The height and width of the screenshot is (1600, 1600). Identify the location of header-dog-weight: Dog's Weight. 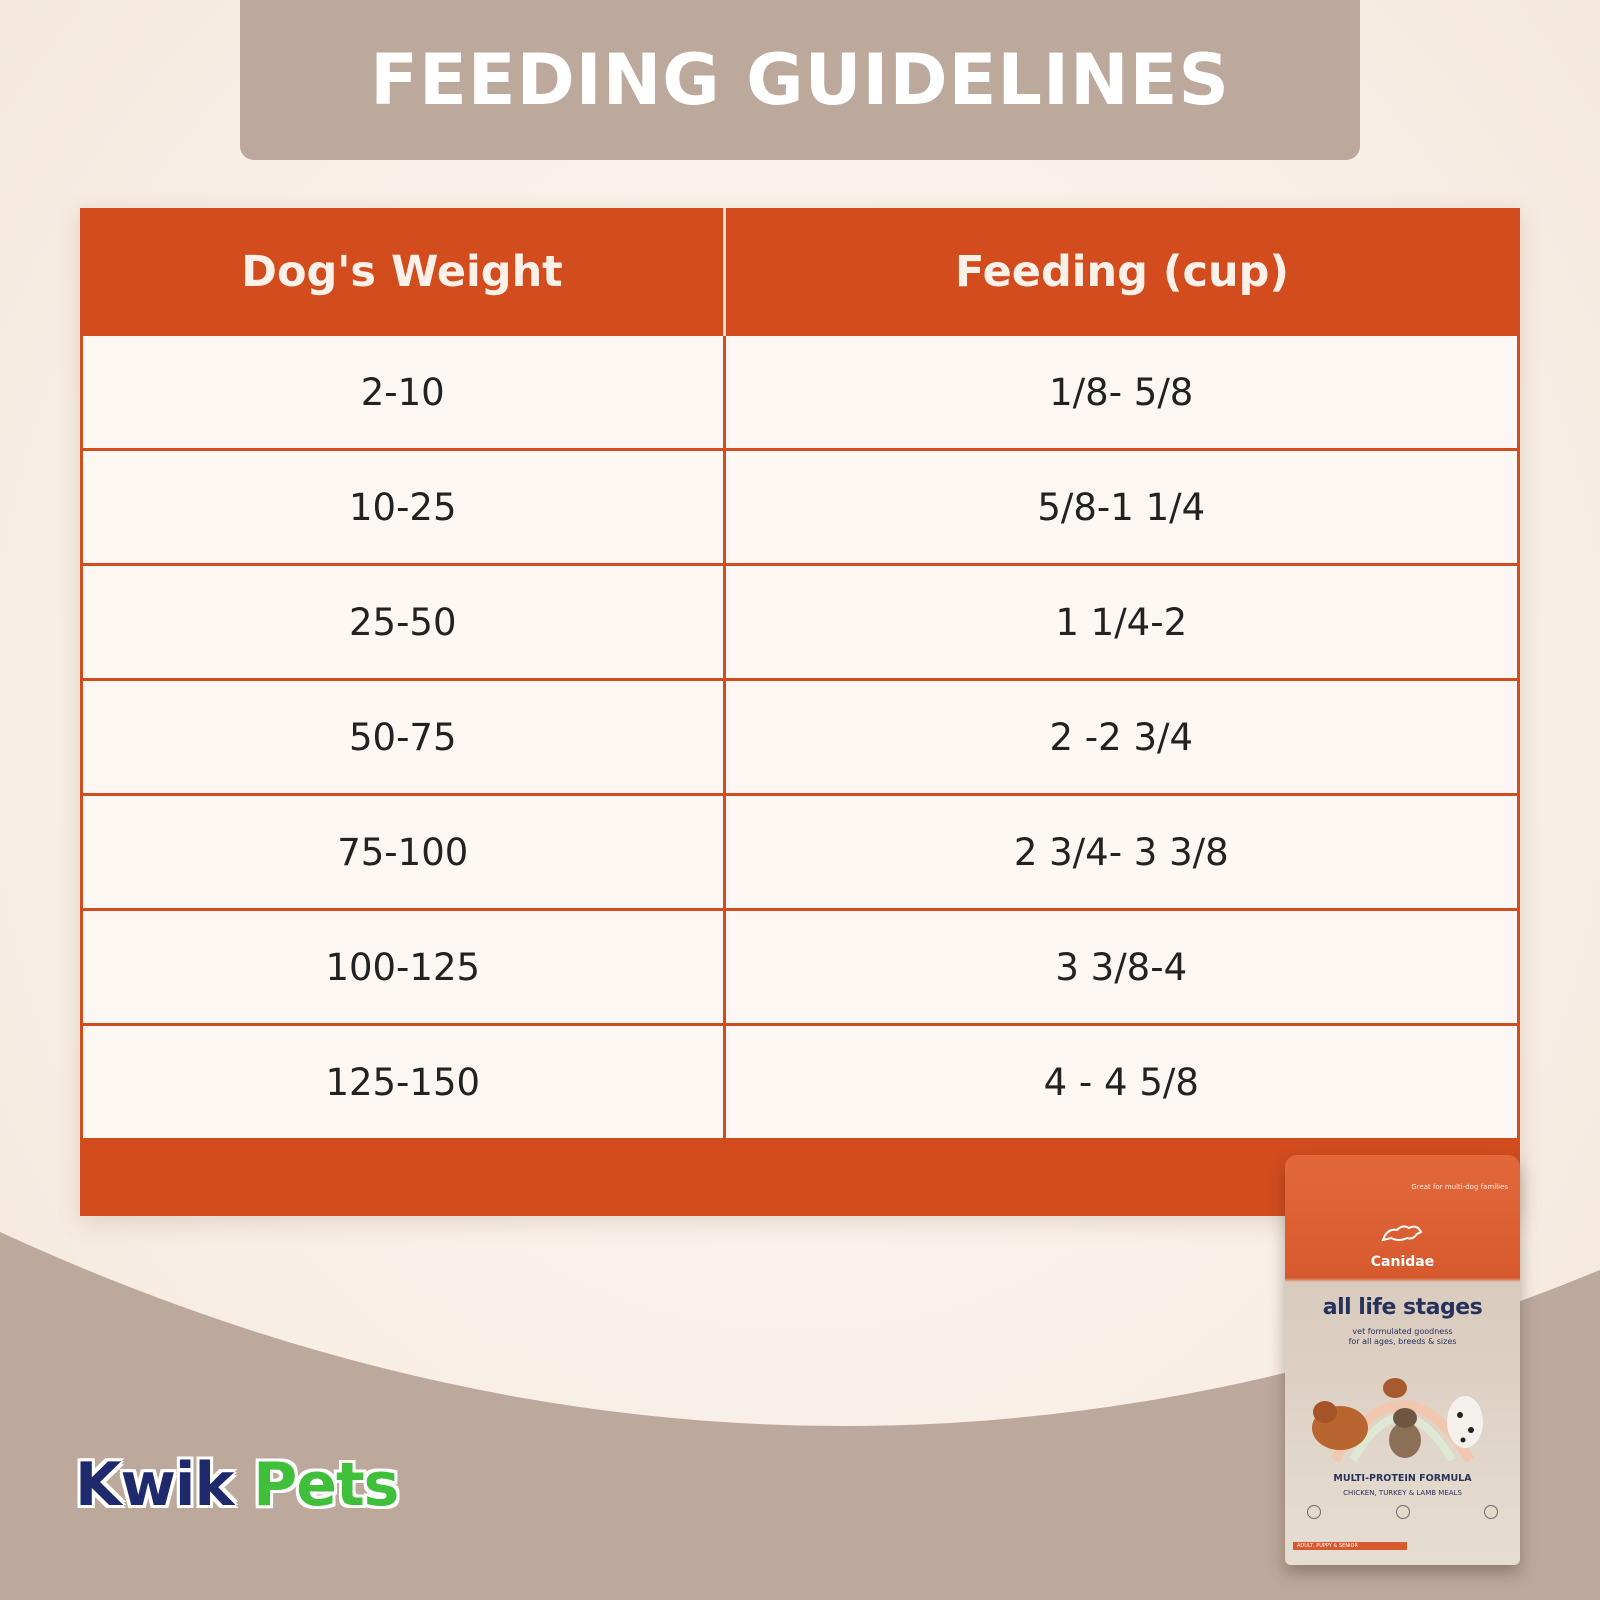
(403, 272).